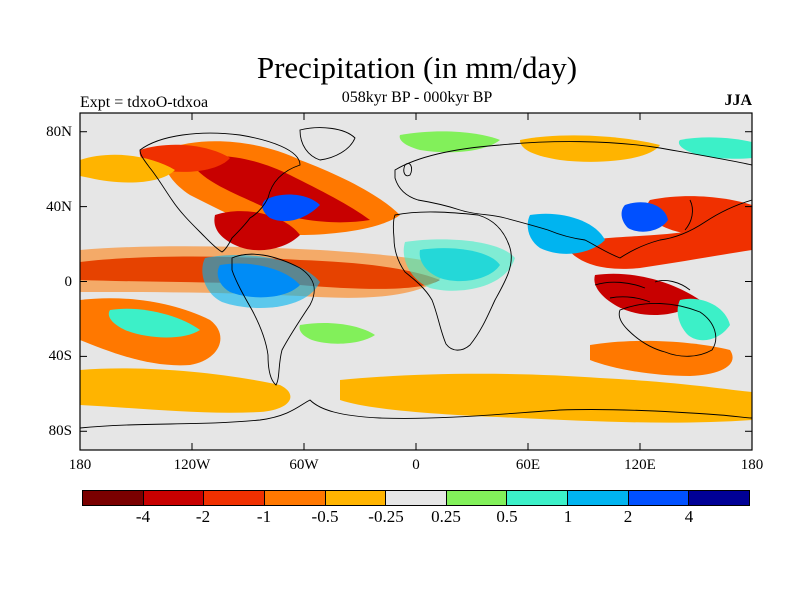 The image size is (800, 600). Describe the element at coordinates (325, 516) in the screenshot. I see `colorbar-label: -0.5` at that location.